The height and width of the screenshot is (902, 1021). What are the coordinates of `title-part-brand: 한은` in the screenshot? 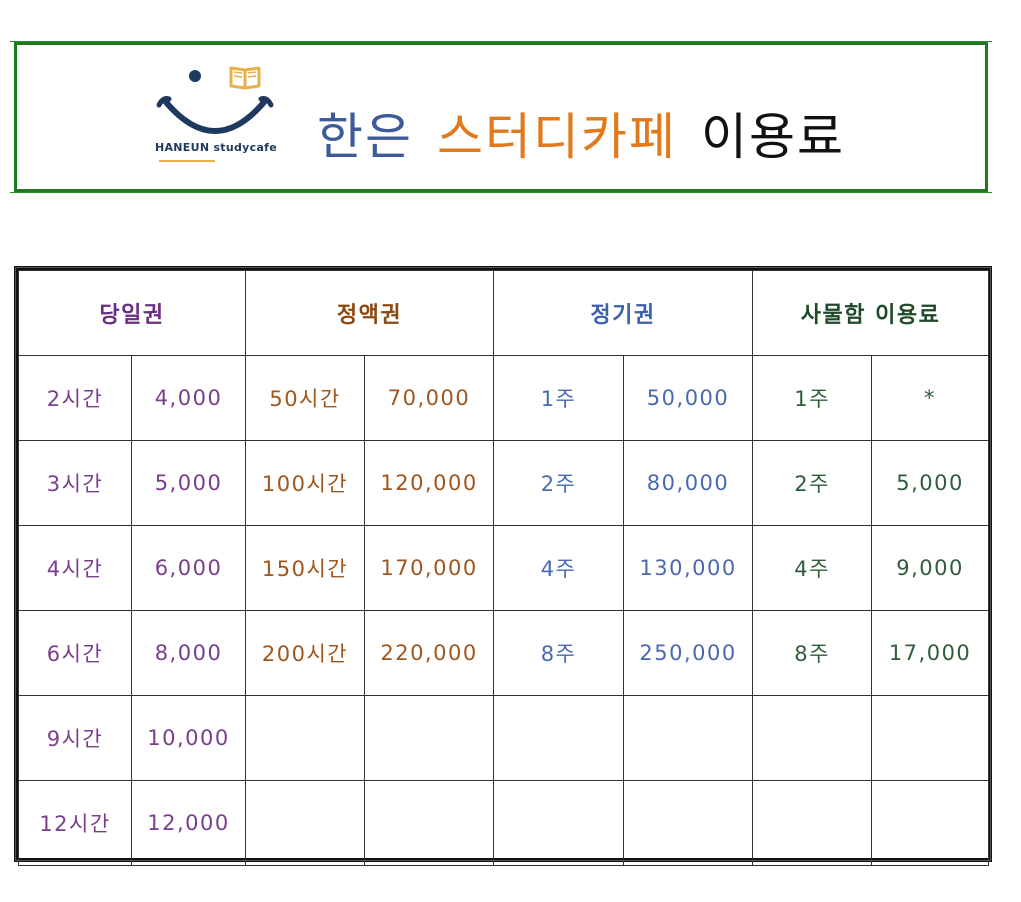 It's located at (365, 137).